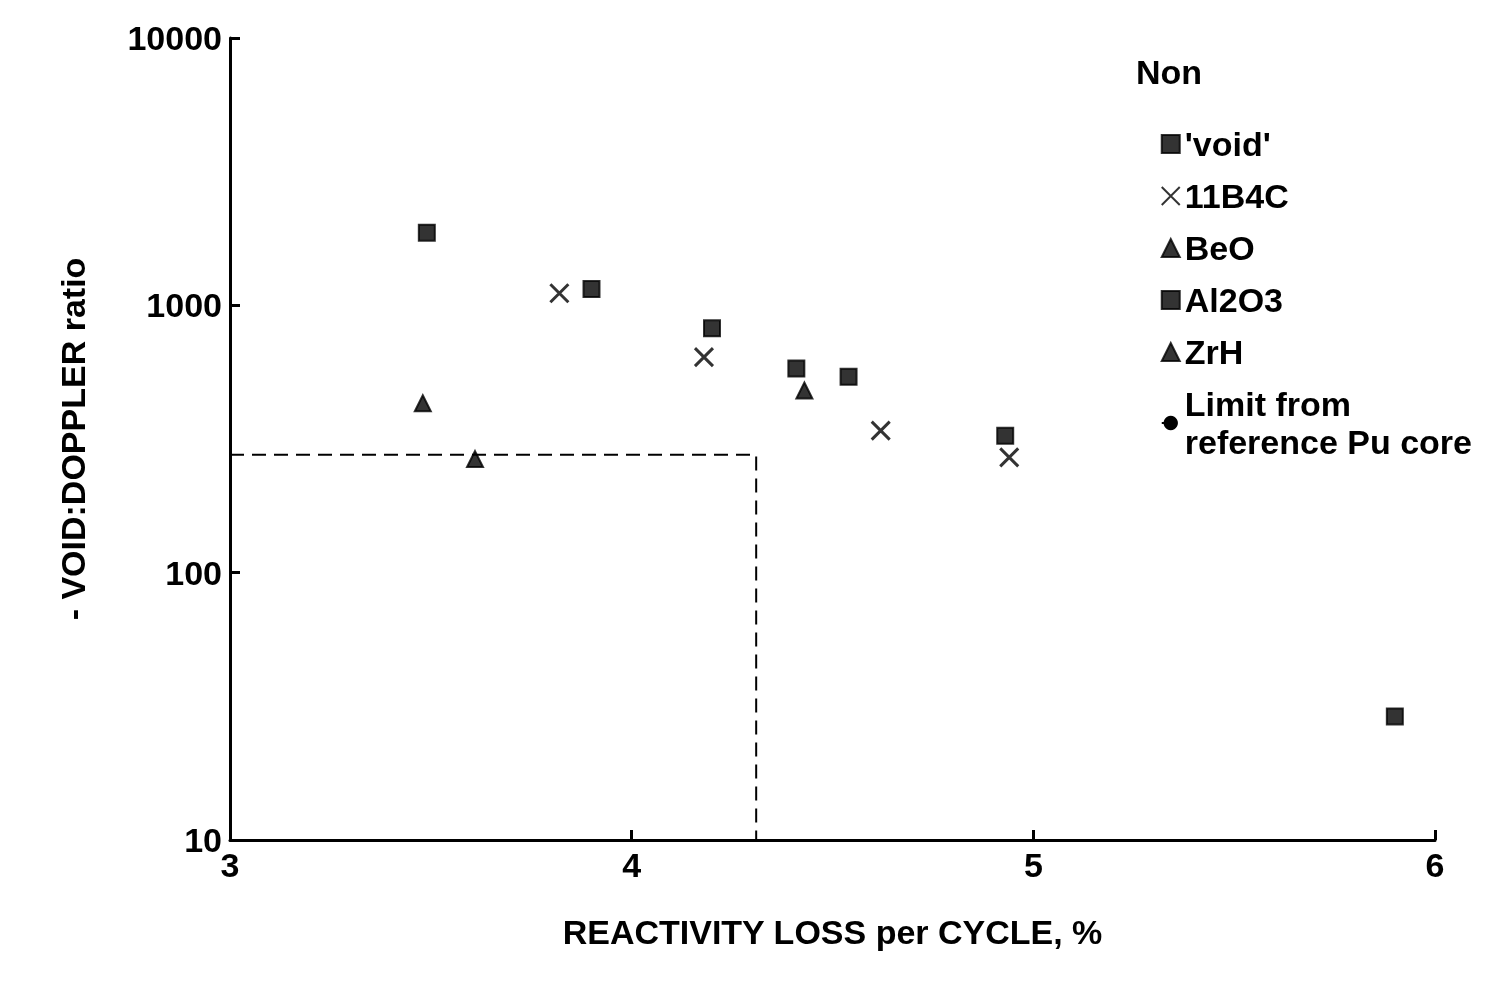 This screenshot has height=989, width=1487. I want to click on y-tick-label: 100, so click(193, 572).